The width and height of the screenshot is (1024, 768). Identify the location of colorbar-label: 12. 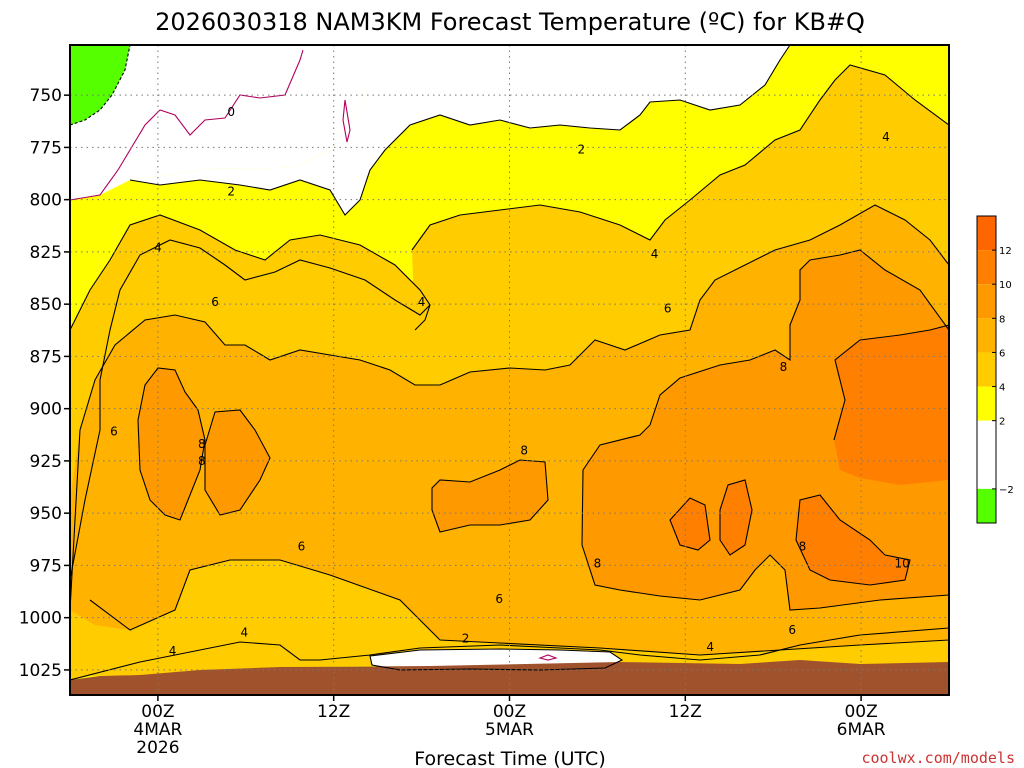
(1005, 251).